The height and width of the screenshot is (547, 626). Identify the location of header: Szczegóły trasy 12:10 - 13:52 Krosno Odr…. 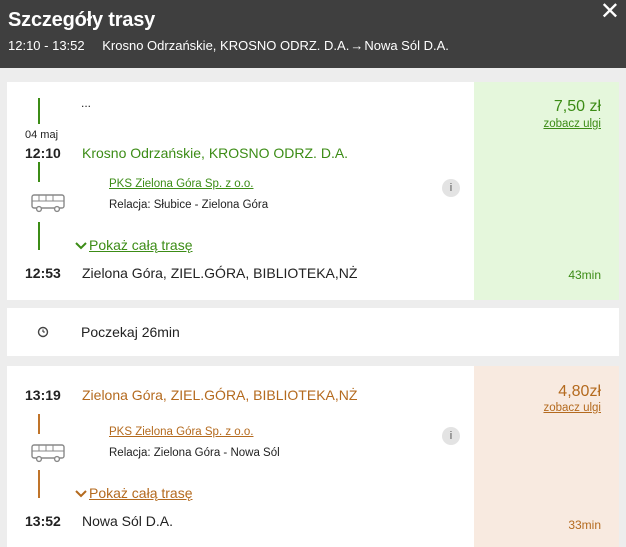
(313, 34).